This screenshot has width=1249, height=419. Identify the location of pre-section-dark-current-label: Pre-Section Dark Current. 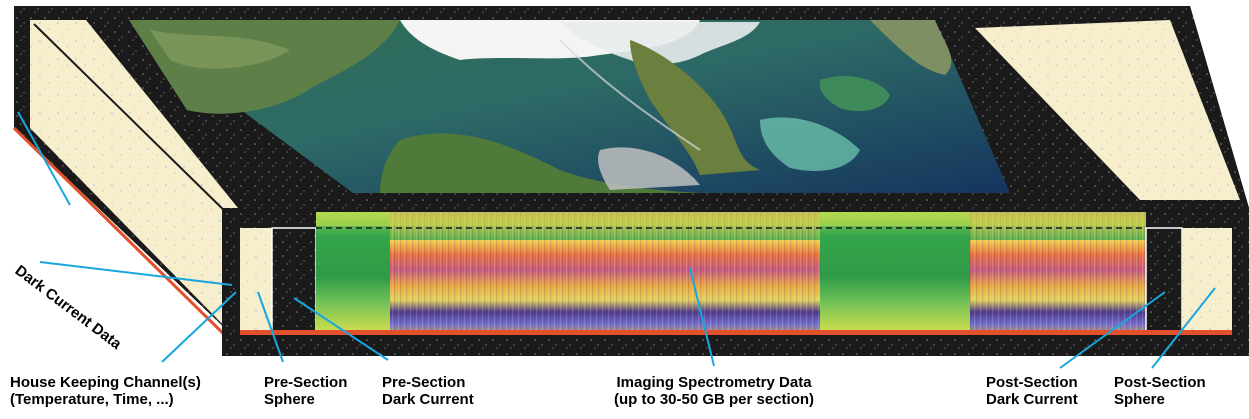
(428, 391).